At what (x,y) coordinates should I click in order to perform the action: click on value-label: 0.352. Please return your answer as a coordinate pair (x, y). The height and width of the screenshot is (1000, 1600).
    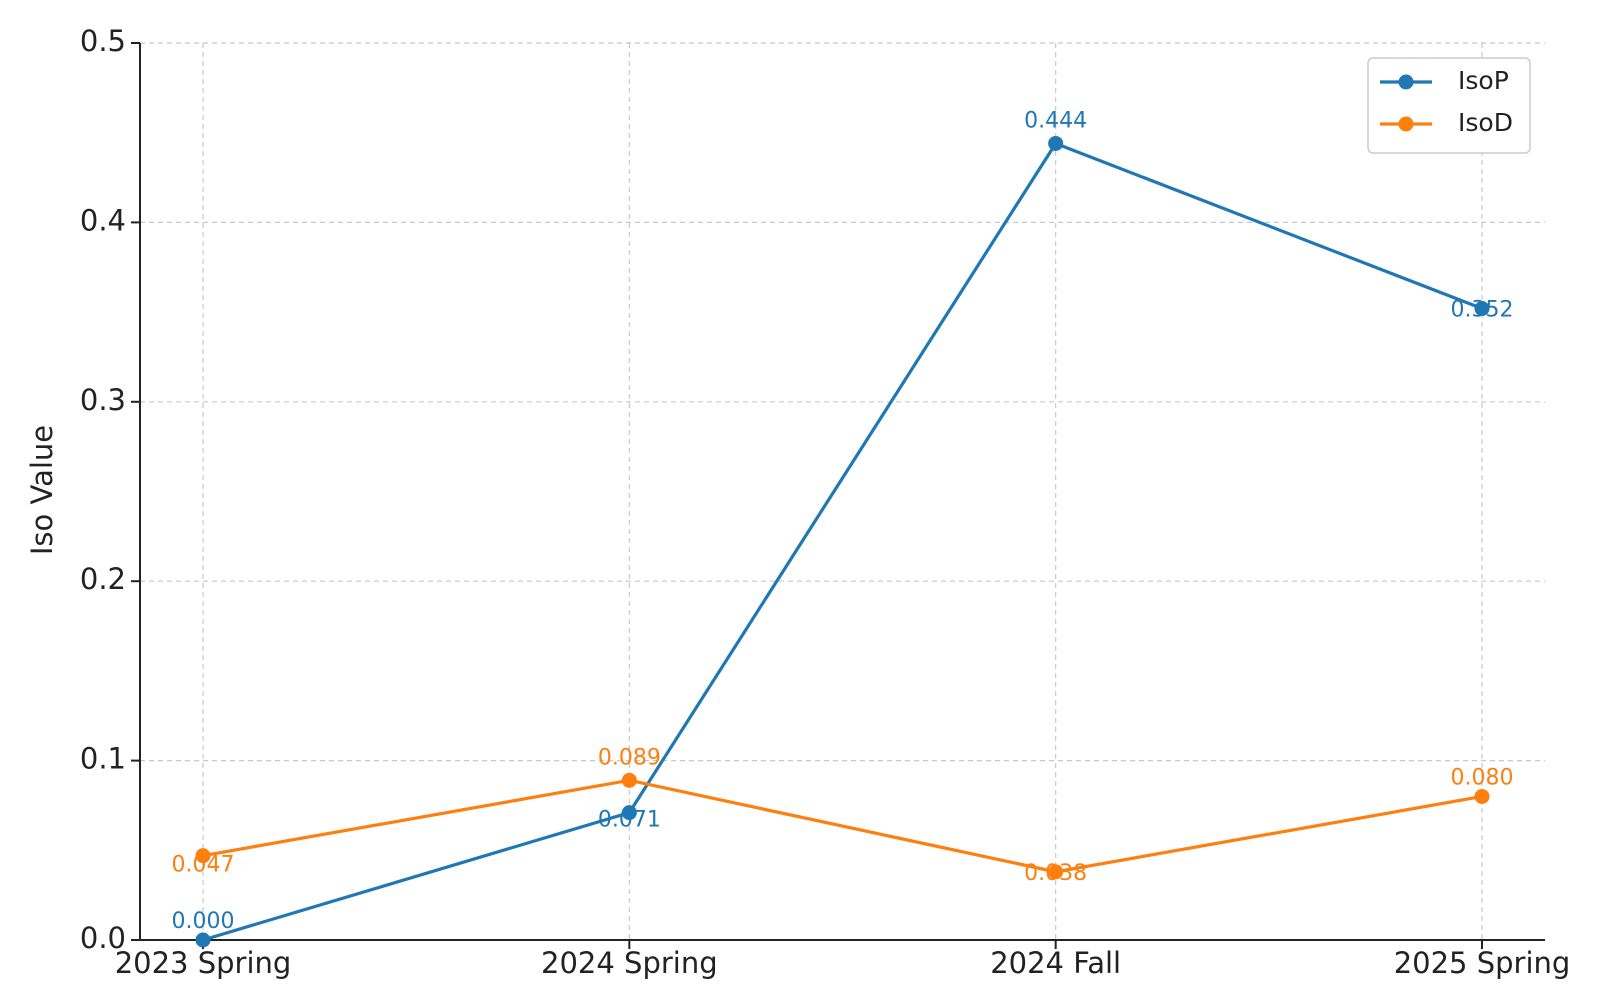
    Looking at the image, I should click on (1482, 310).